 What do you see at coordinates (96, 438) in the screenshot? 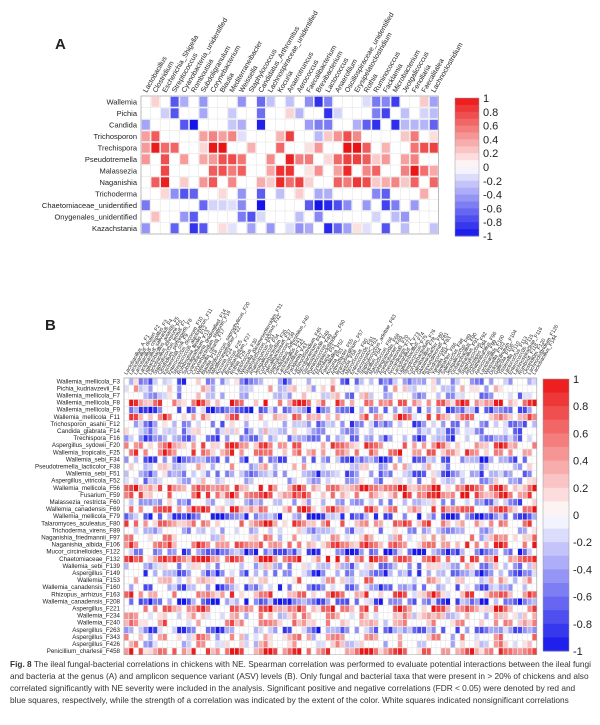
I see `panel-b-row-label: Trechispora_F16` at bounding box center [96, 438].